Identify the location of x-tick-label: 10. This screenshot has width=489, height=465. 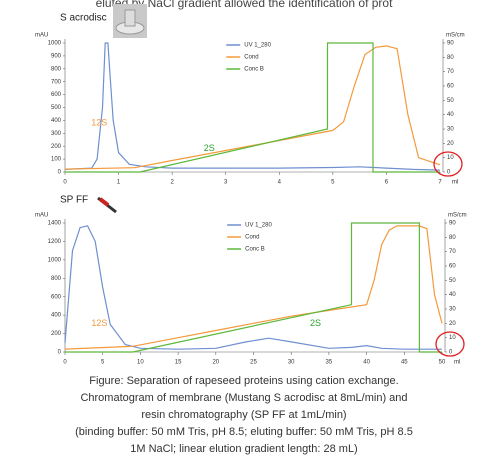
(140, 363).